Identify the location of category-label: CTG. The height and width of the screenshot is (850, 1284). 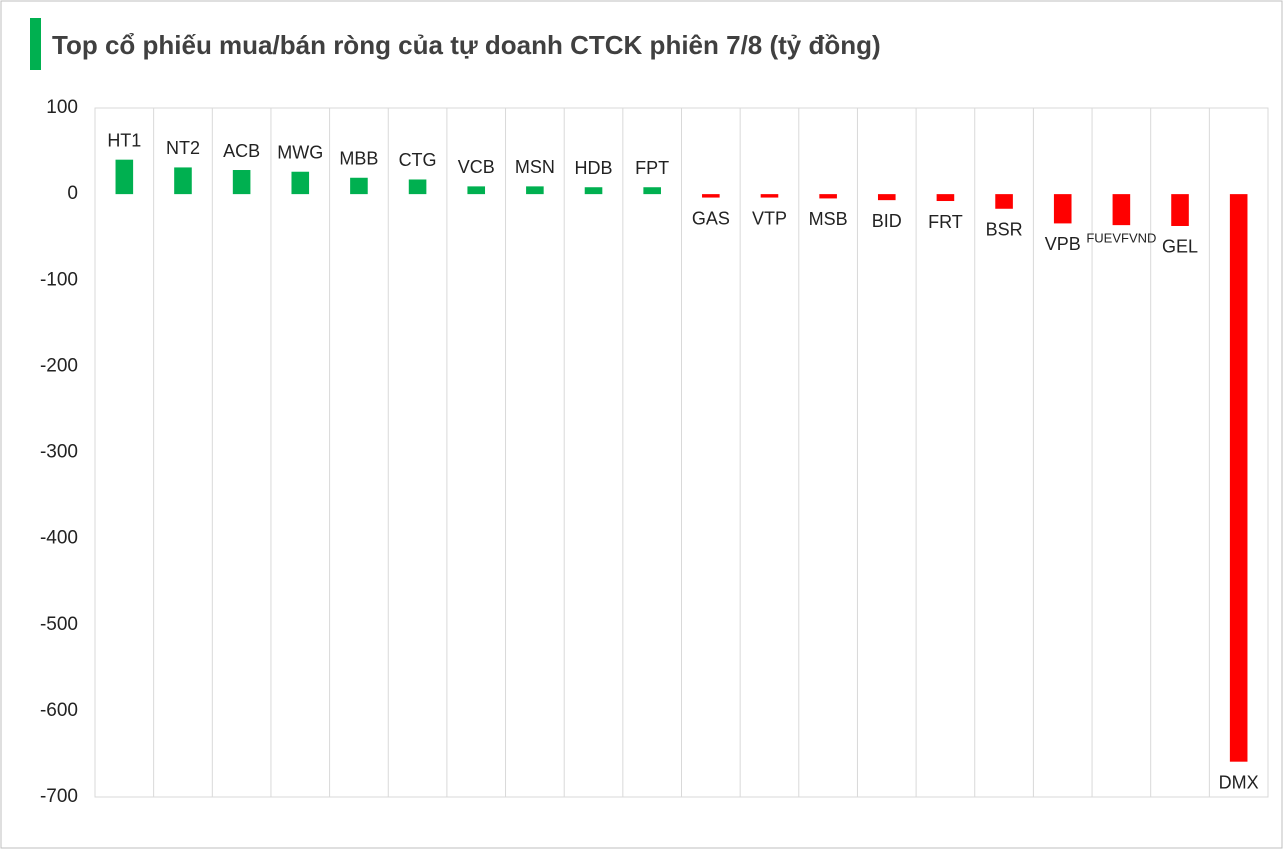
(418, 160).